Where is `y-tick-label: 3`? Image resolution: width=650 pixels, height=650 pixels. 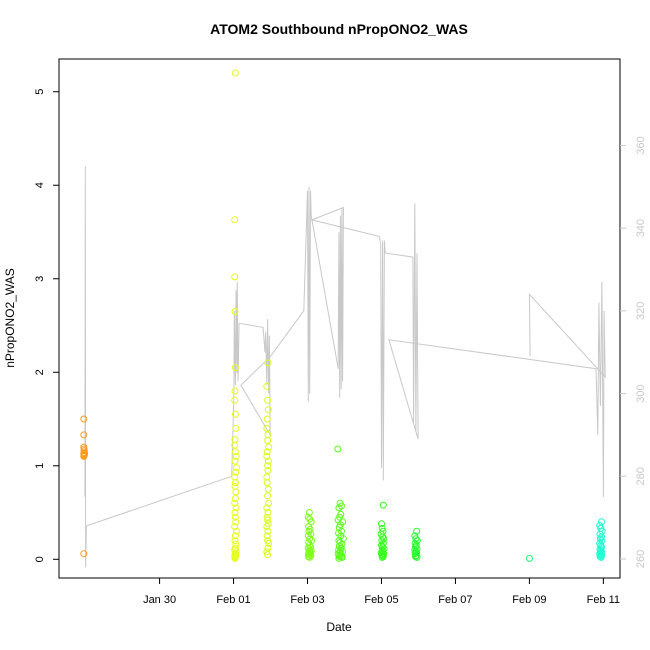
y-tick-label: 3 is located at coordinates (40, 279).